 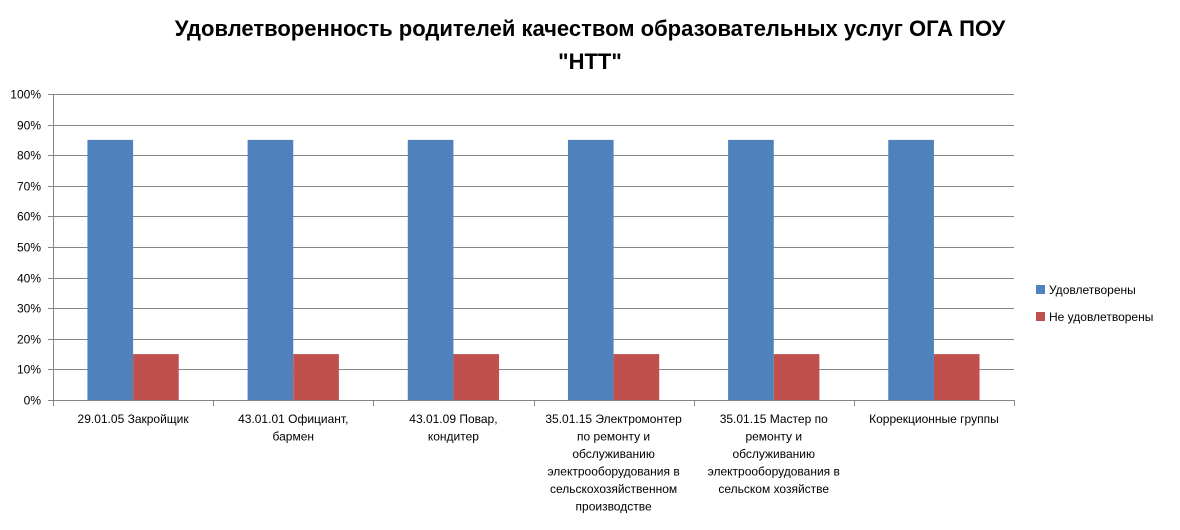 I want to click on x-category-label: 29.01.05 Закройщик, so click(x=134, y=419).